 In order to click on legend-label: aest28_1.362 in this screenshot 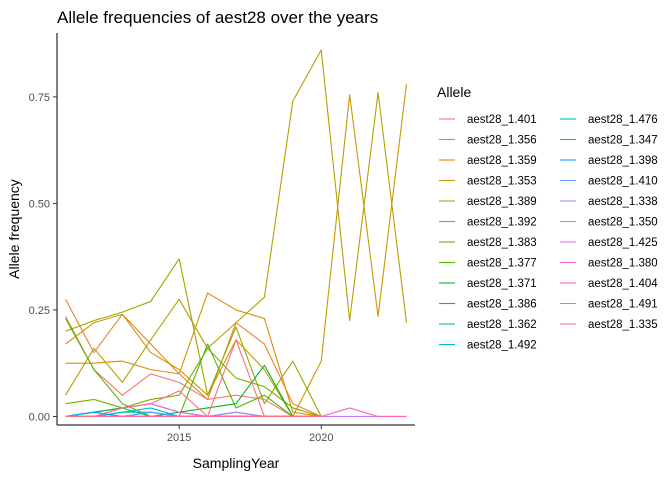, I will do `click(502, 325)`.